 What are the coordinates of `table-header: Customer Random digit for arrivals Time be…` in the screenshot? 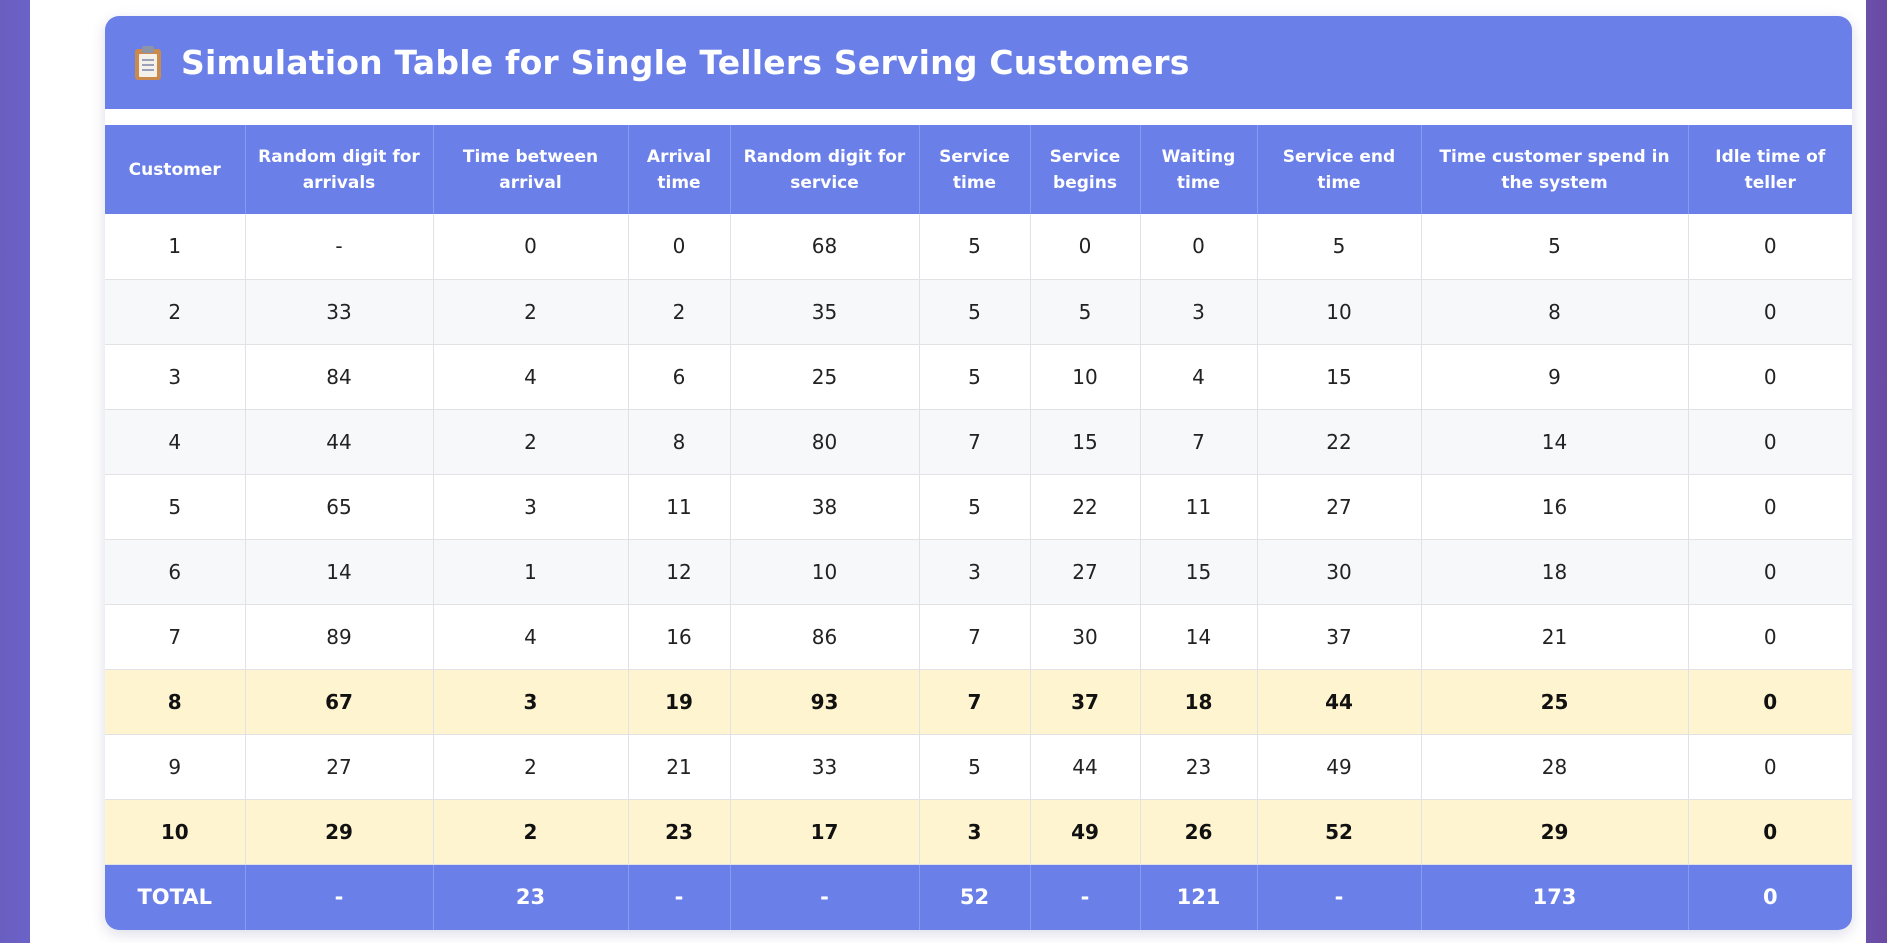 It's located at (978, 169).